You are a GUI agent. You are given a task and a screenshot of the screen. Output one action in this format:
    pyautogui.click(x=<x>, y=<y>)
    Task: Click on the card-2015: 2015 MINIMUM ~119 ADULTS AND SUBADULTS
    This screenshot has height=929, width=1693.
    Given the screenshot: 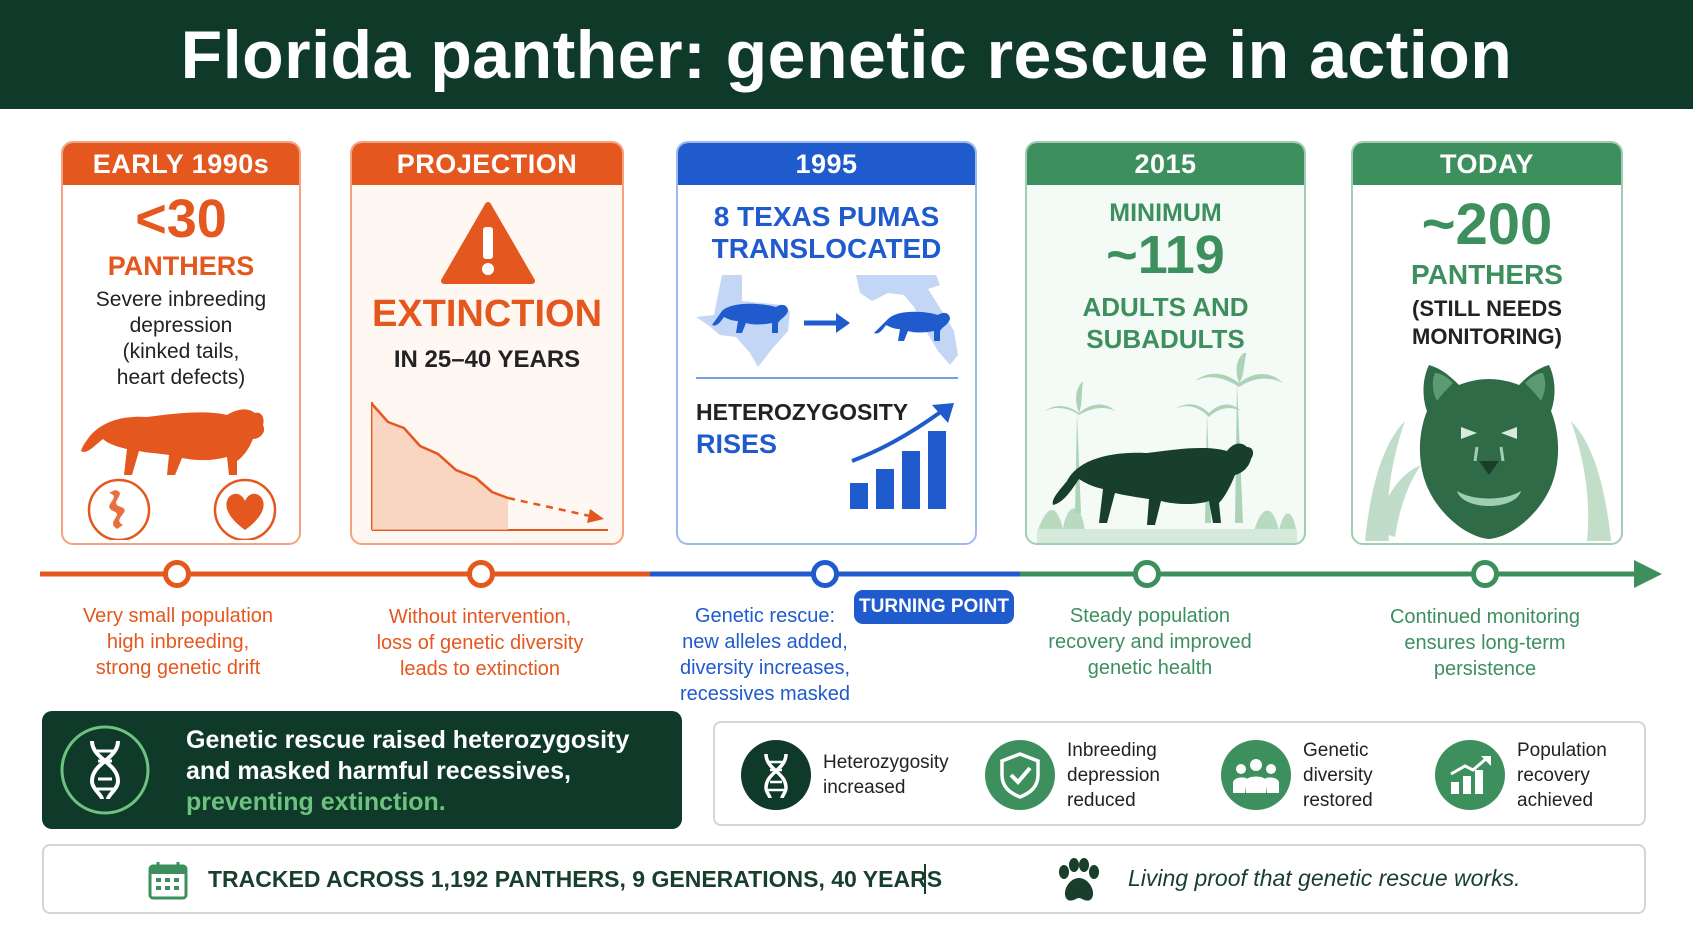 What is the action you would take?
    pyautogui.click(x=1165, y=343)
    